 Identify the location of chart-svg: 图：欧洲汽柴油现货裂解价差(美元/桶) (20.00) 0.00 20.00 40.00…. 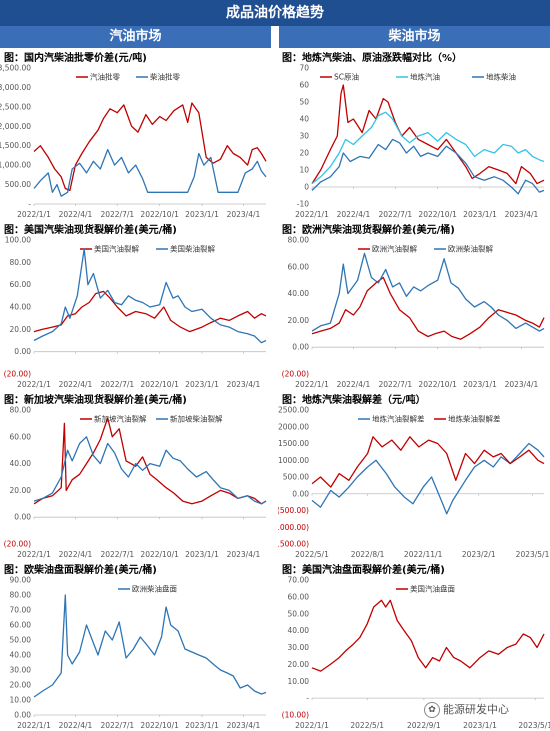
(414, 306).